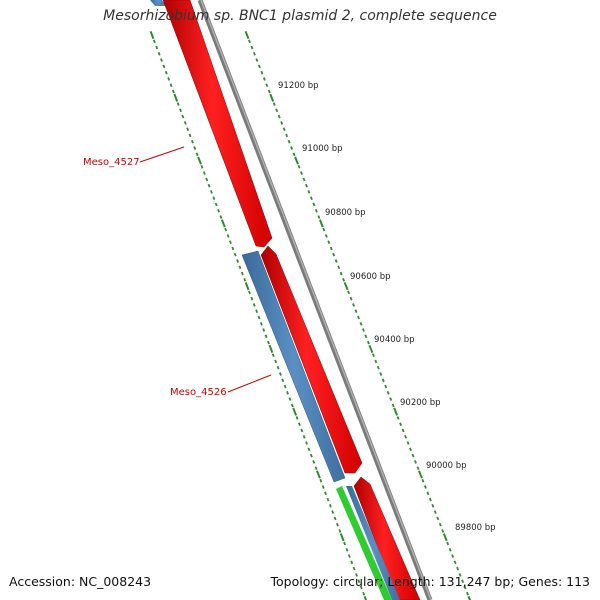 Image resolution: width=600 pixels, height=600 pixels. I want to click on reverse-cds-bottom, so click(373, 543).